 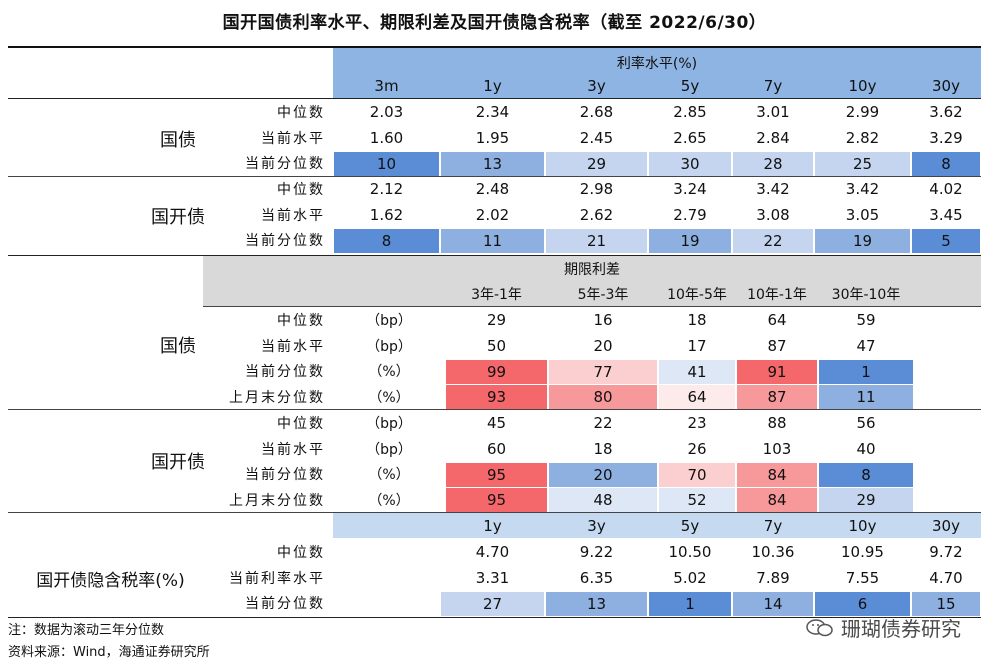 What do you see at coordinates (773, 137) in the screenshot?
I see `value-cell: 2.84` at bounding box center [773, 137].